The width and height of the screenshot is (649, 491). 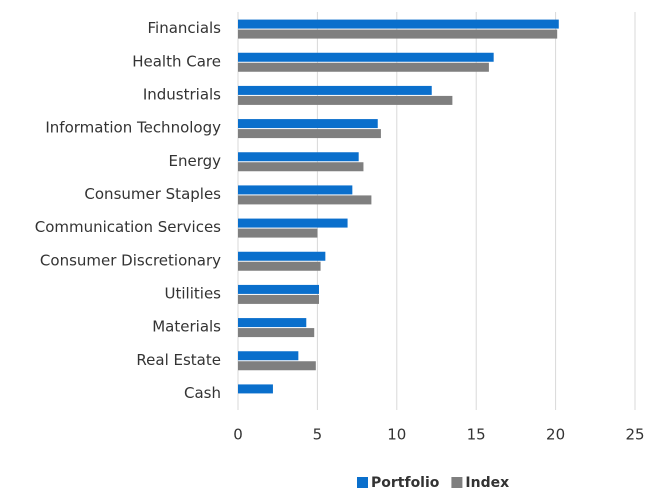 I want to click on x-tick-label: 5, so click(x=318, y=435).